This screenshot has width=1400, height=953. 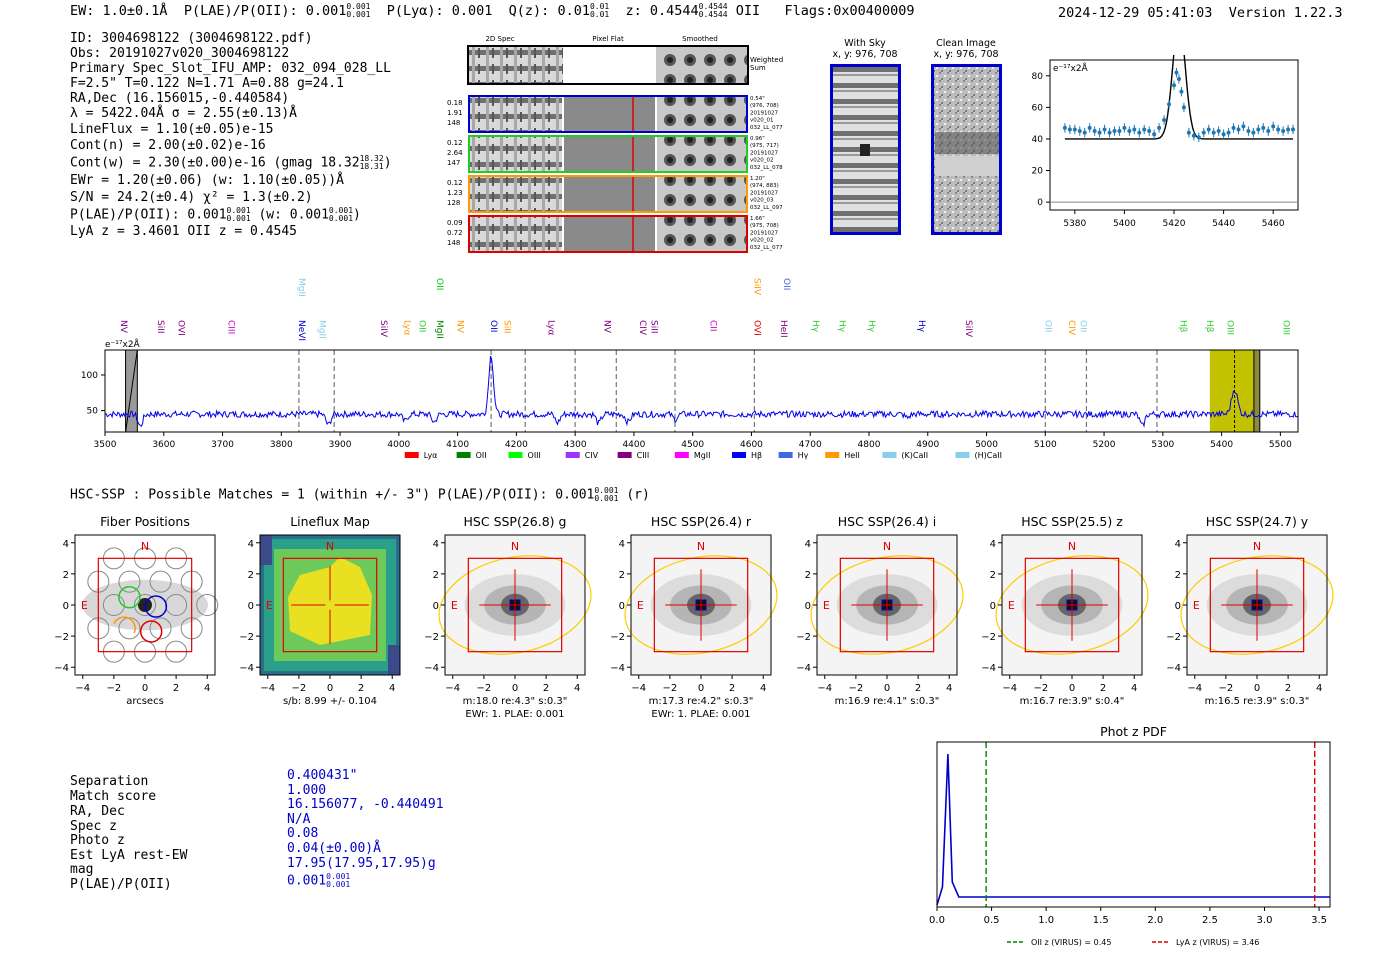 I want to click on line-label: HeII, so click(x=783, y=329).